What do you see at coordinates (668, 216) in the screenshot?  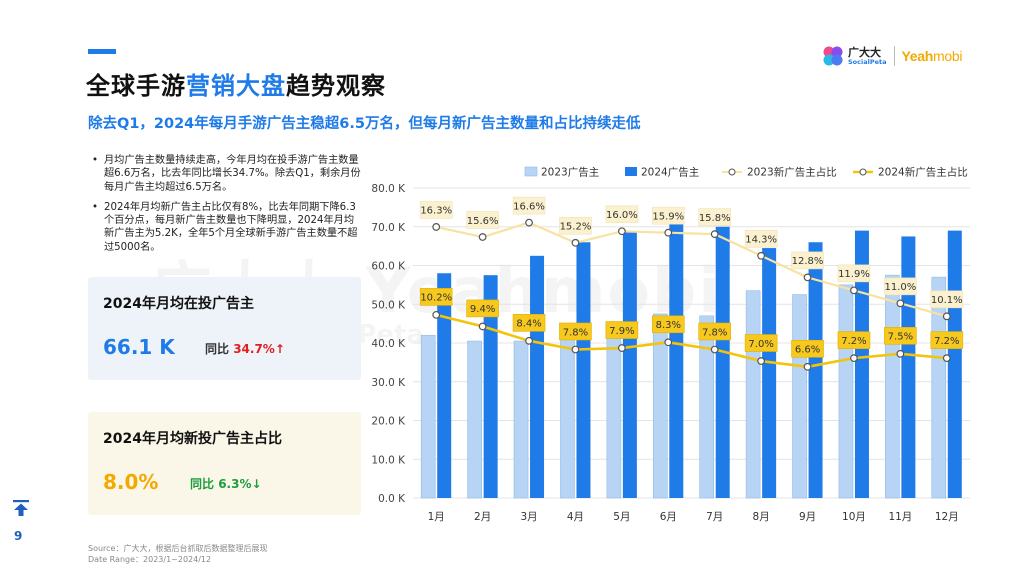 I see `data-label-2023: 15.9%` at bounding box center [668, 216].